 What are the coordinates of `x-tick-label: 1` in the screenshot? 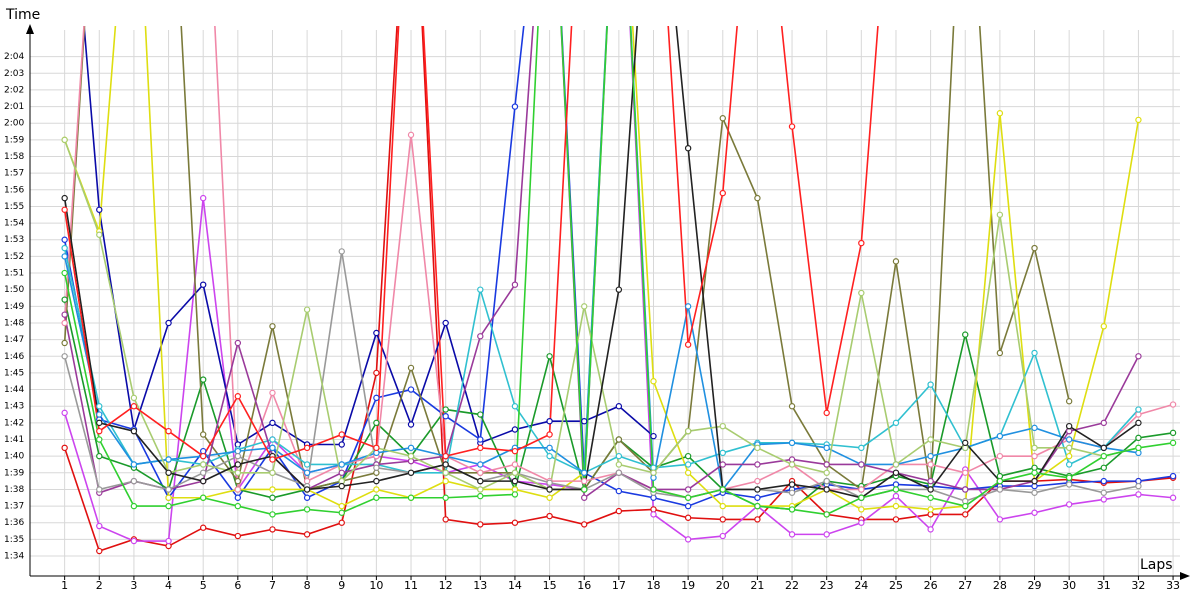 It's located at (64, 585).